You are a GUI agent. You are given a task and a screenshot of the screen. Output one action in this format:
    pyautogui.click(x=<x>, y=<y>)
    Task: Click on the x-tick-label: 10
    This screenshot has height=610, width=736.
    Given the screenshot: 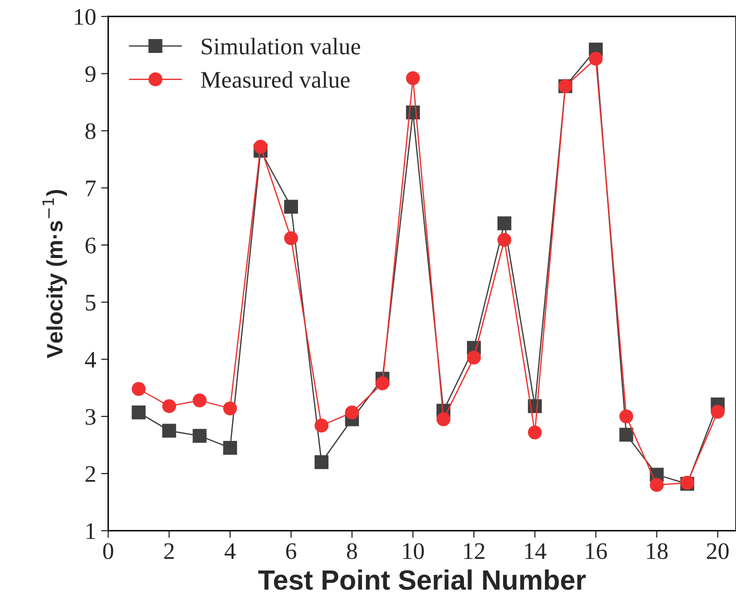 What is the action you would take?
    pyautogui.click(x=413, y=551)
    